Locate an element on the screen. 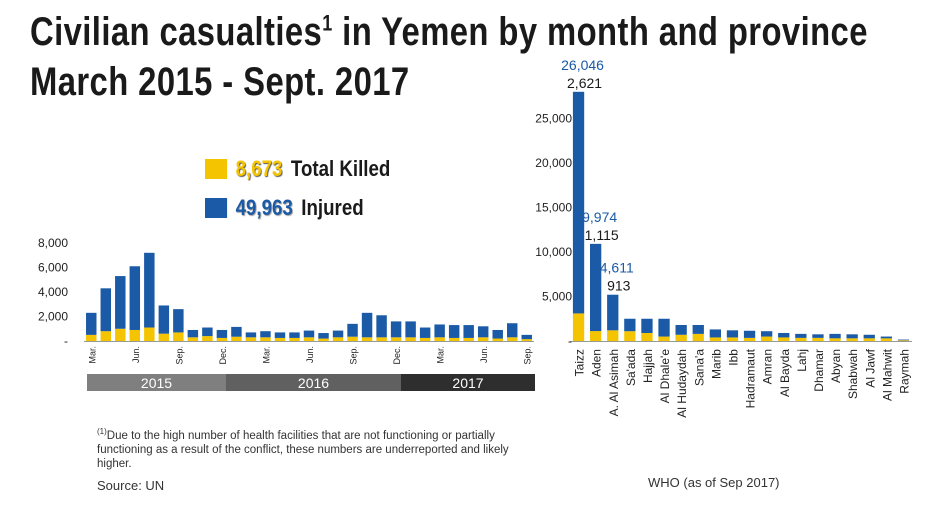 The height and width of the screenshot is (514, 928). legend-killed-swatch is located at coordinates (216, 169).